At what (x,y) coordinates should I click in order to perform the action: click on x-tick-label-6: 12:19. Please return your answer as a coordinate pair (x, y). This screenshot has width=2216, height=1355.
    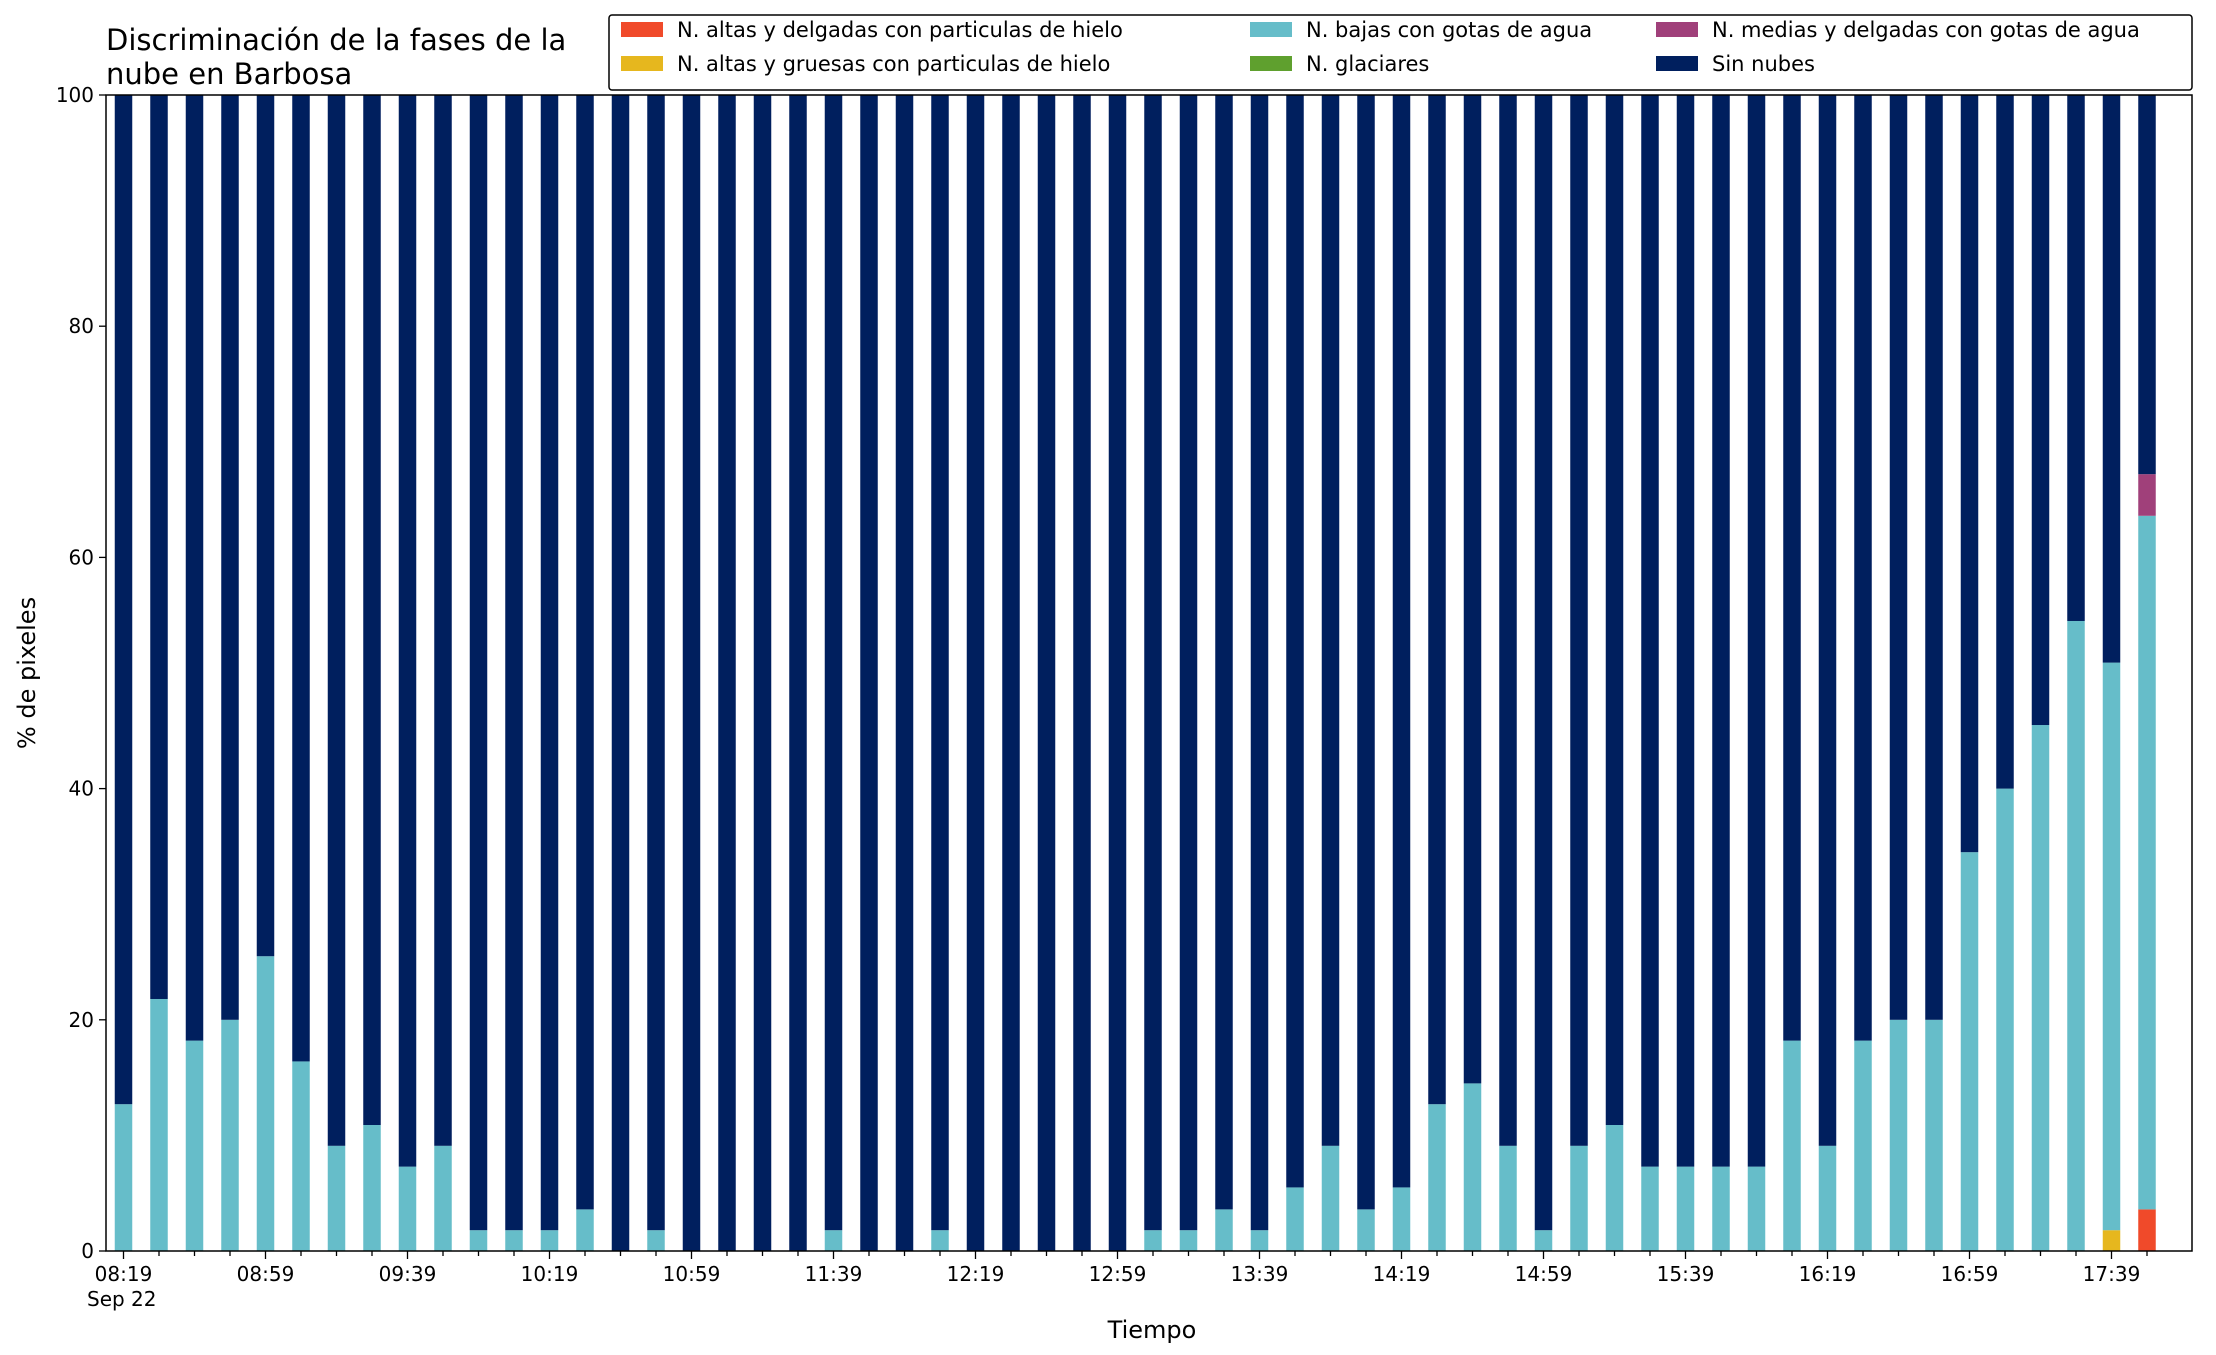
    Looking at the image, I should click on (976, 1274).